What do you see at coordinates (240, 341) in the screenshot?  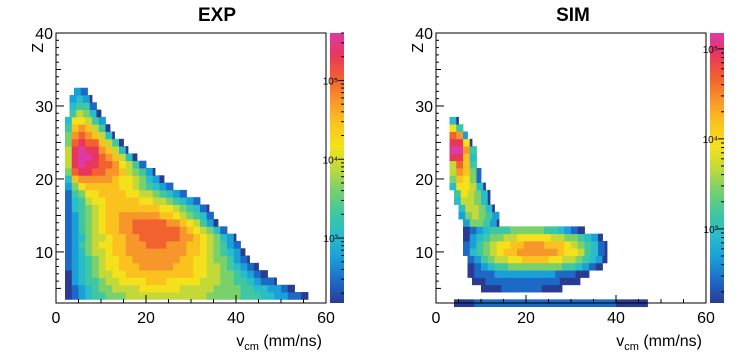 I see `x-axis-label-main: v` at bounding box center [240, 341].